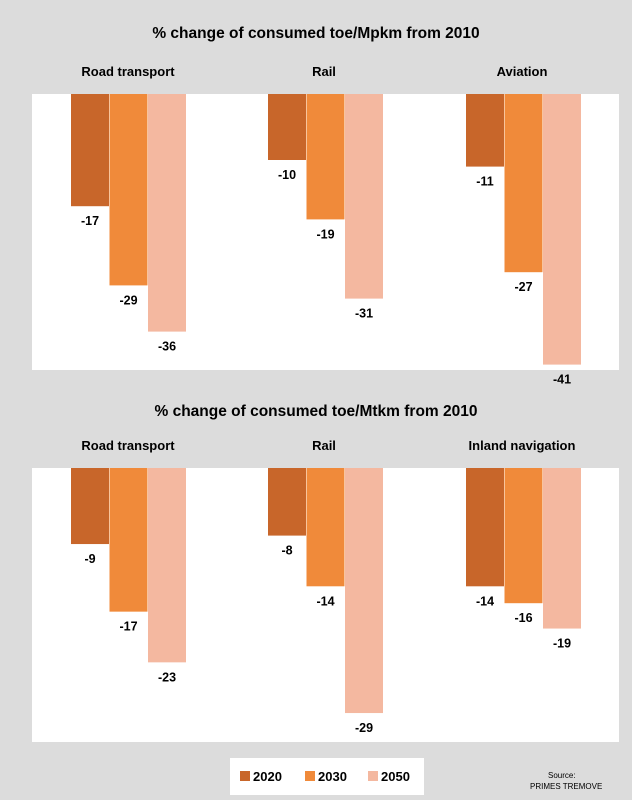  I want to click on data-label-2-inland-navigation-2030: -16, so click(523, 618).